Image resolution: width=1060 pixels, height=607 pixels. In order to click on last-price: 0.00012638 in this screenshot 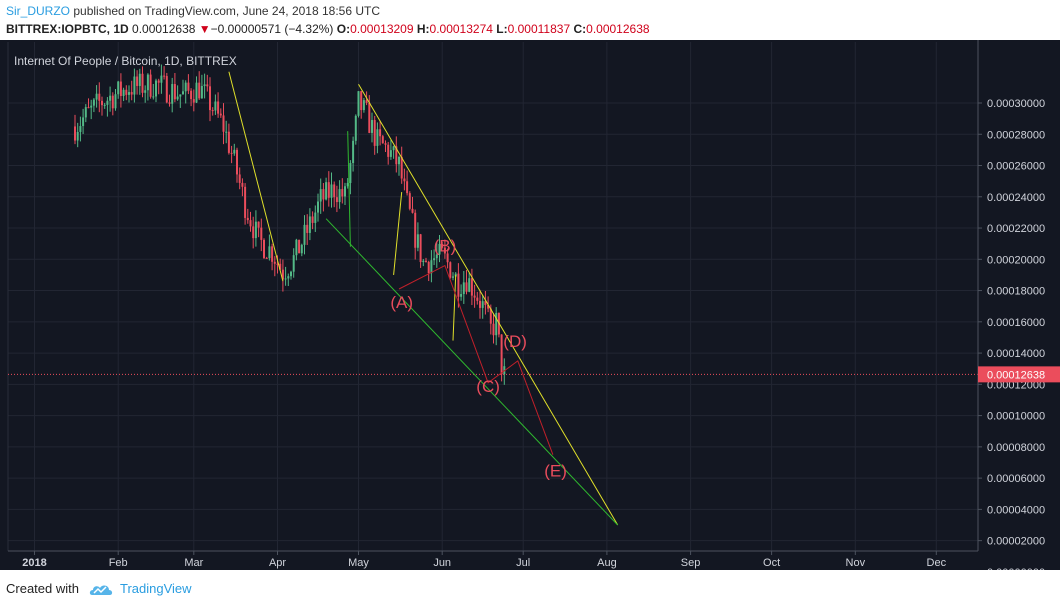, I will do `click(164, 29)`.